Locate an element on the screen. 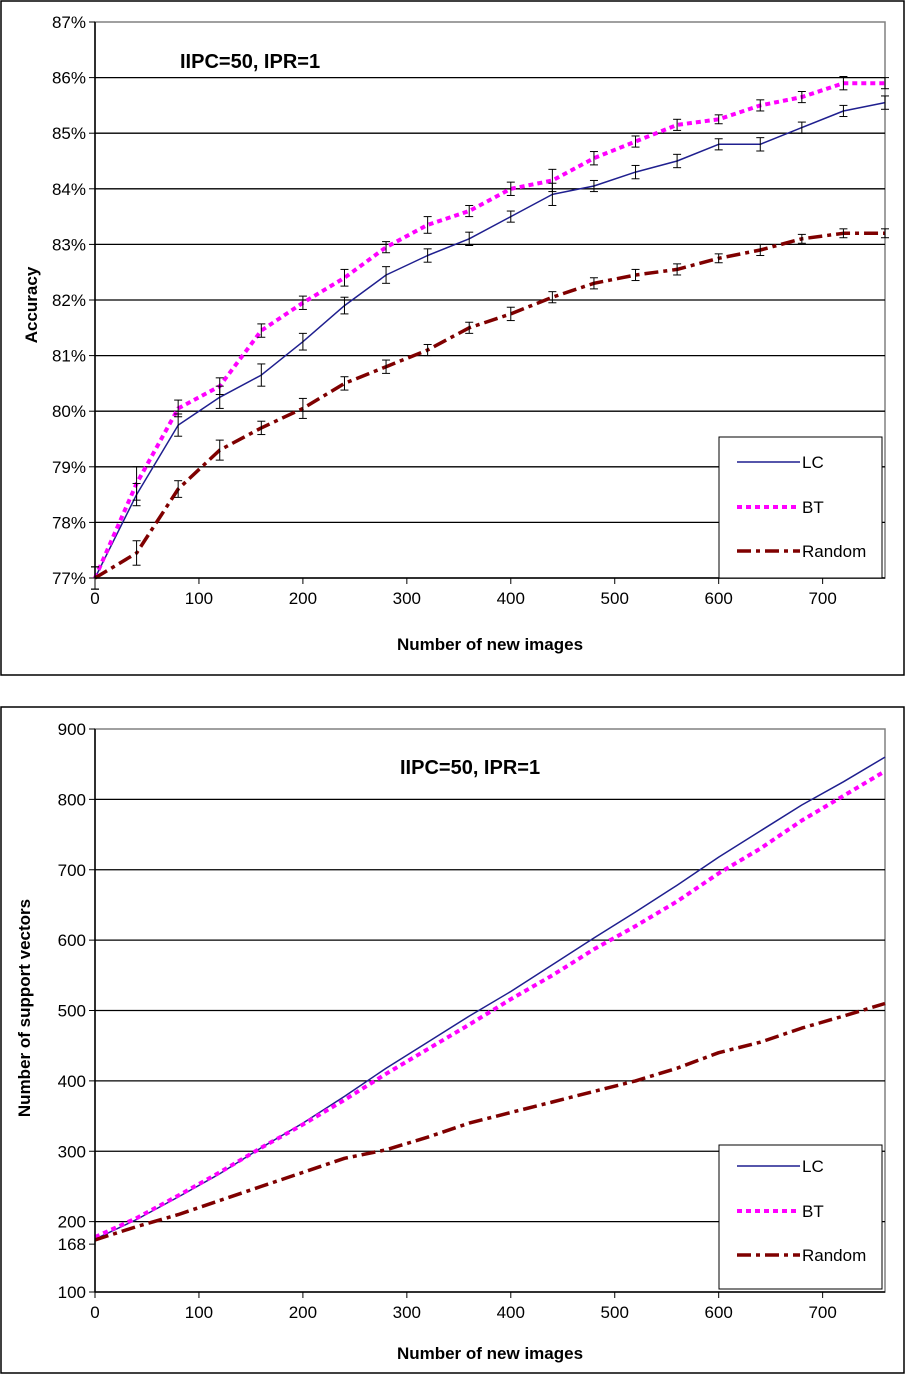 This screenshot has height=1374, width=907. x-tick-label: 500 is located at coordinates (615, 1312).